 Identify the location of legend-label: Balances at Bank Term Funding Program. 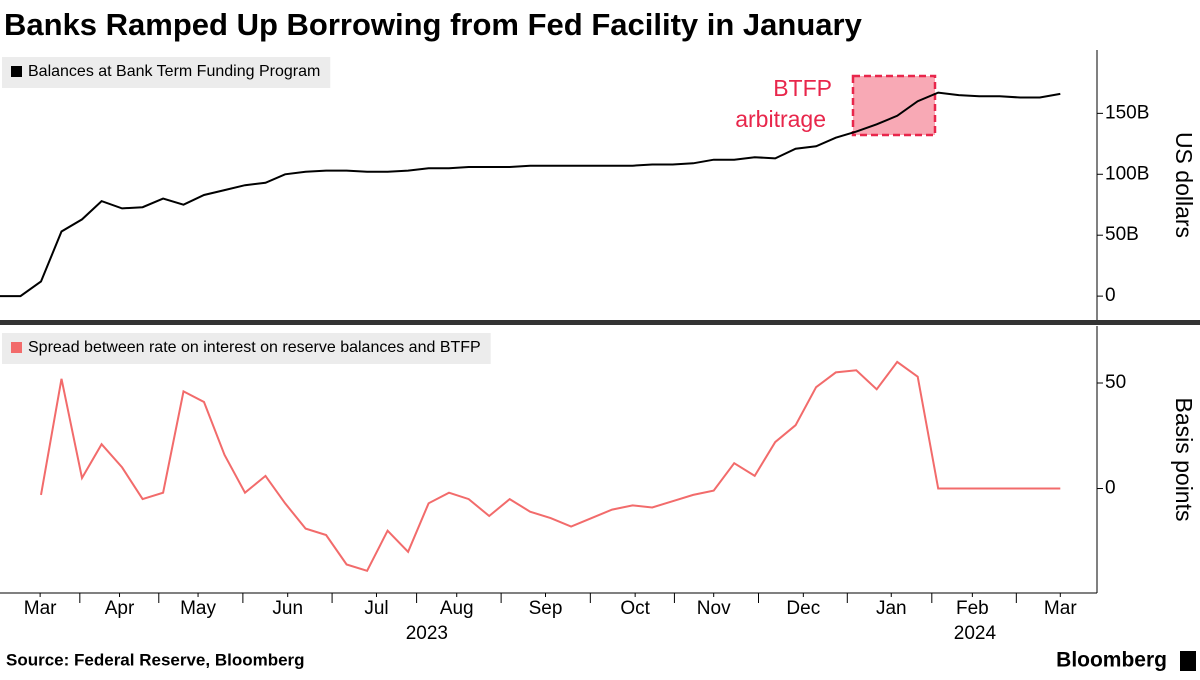
(174, 71).